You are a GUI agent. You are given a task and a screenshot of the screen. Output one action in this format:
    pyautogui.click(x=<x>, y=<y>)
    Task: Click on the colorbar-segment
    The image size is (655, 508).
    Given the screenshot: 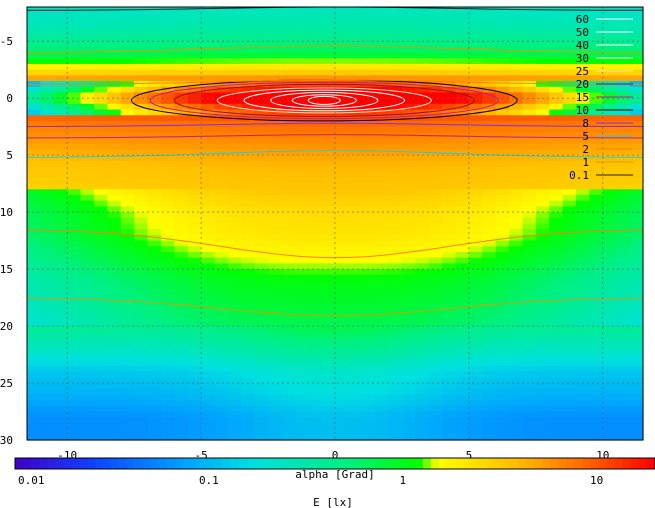 What is the action you would take?
    pyautogui.click(x=451, y=463)
    